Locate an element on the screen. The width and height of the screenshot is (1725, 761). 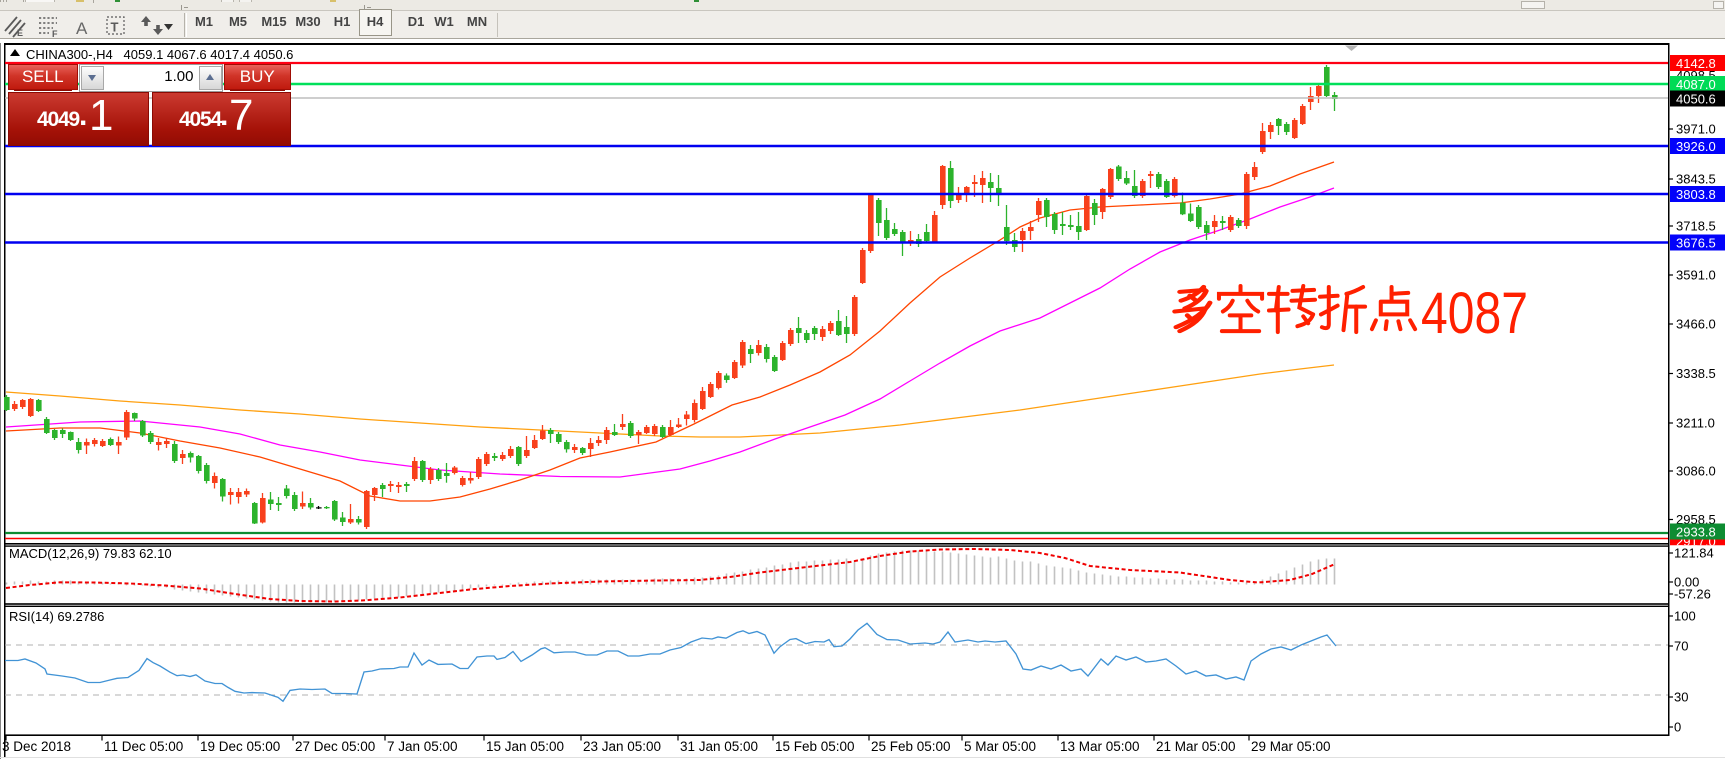
svg-text: 0.00 is located at coordinates (1686, 582).